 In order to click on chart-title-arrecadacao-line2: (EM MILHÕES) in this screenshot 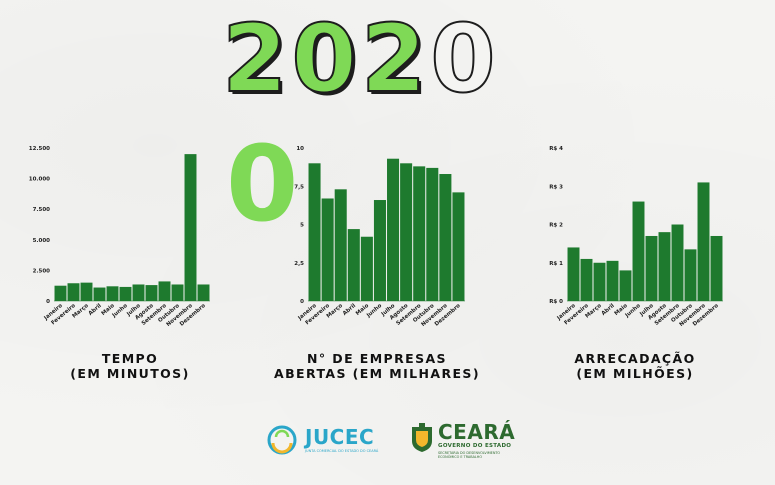, I will do `click(635, 373)`.